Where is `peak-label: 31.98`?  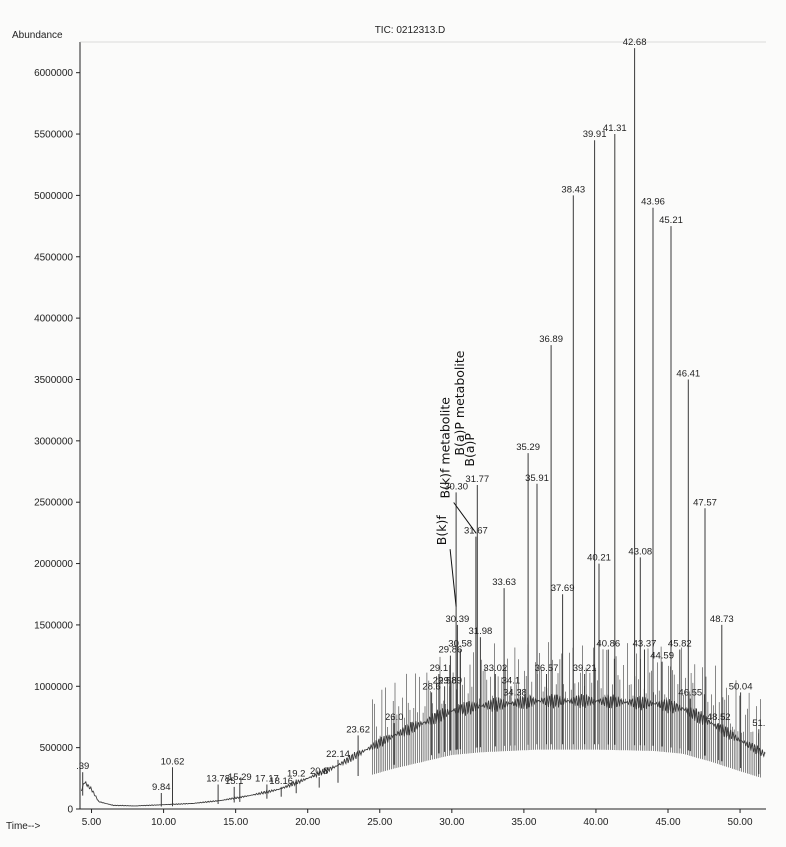 peak-label: 31.98 is located at coordinates (481, 631).